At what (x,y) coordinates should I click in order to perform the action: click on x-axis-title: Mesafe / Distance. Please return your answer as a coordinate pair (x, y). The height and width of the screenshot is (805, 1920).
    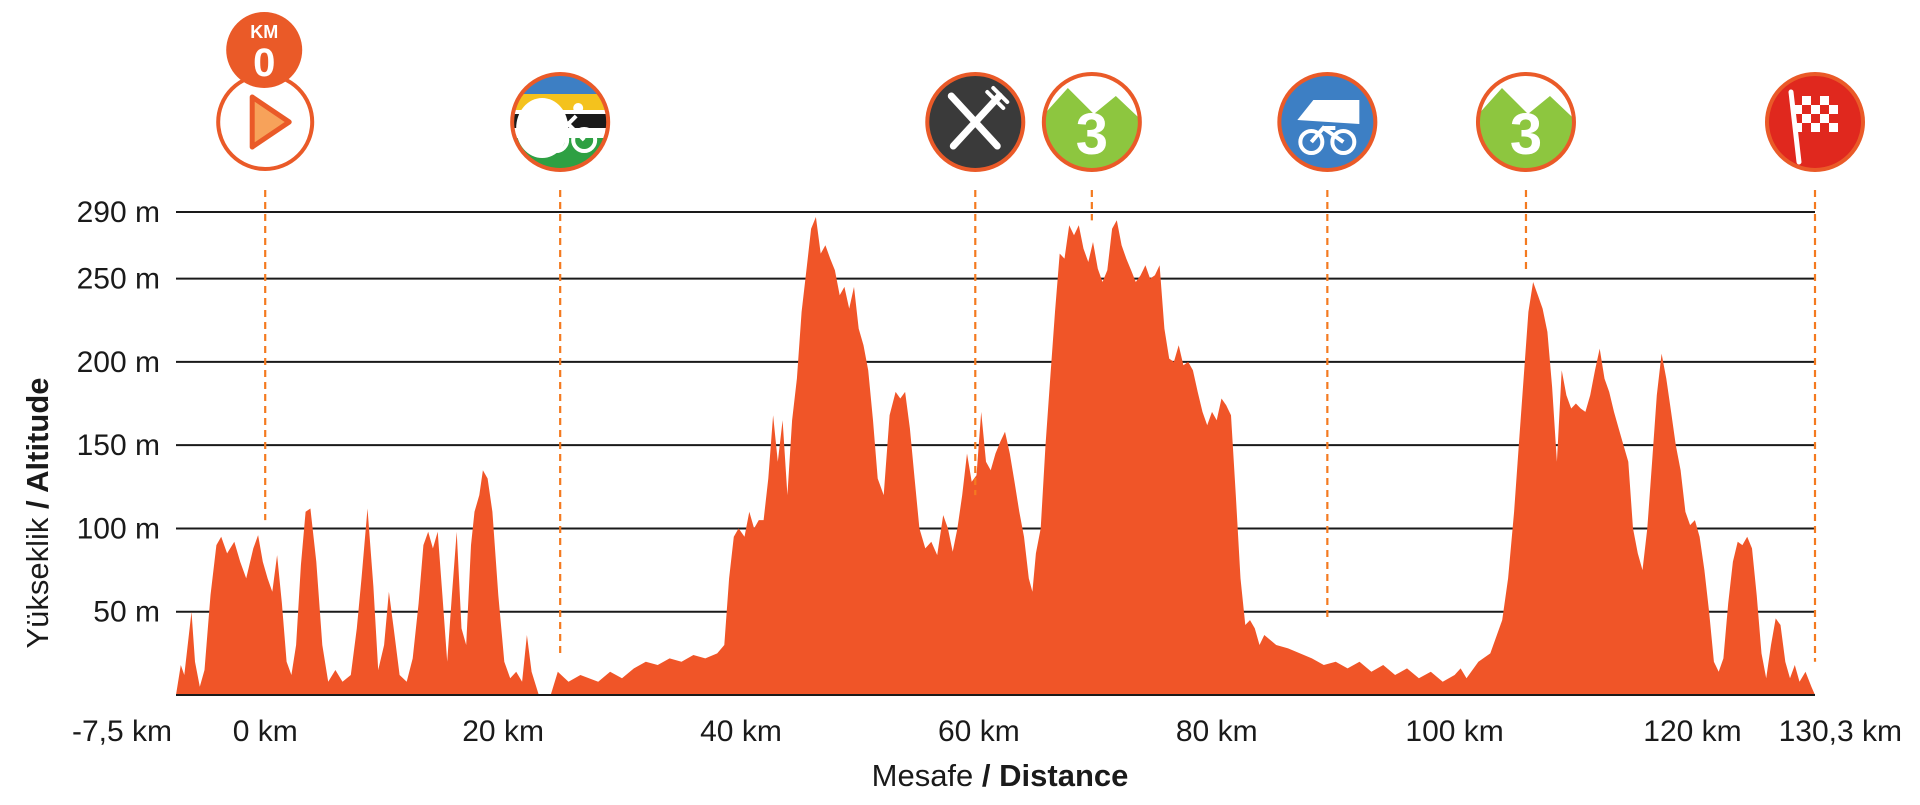
    Looking at the image, I should click on (1000, 775).